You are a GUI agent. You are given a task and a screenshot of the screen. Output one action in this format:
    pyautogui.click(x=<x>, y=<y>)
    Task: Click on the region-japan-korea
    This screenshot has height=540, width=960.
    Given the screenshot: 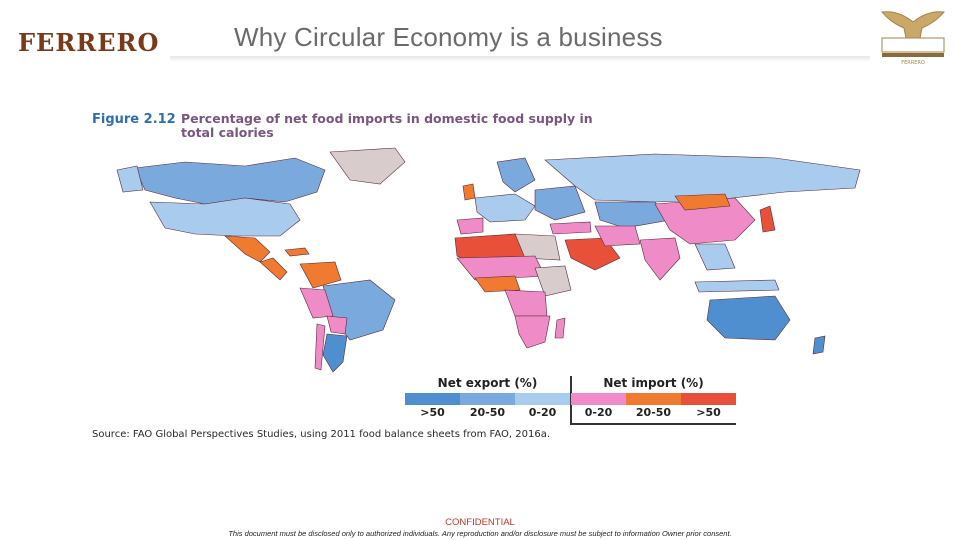 What is the action you would take?
    pyautogui.click(x=767, y=219)
    